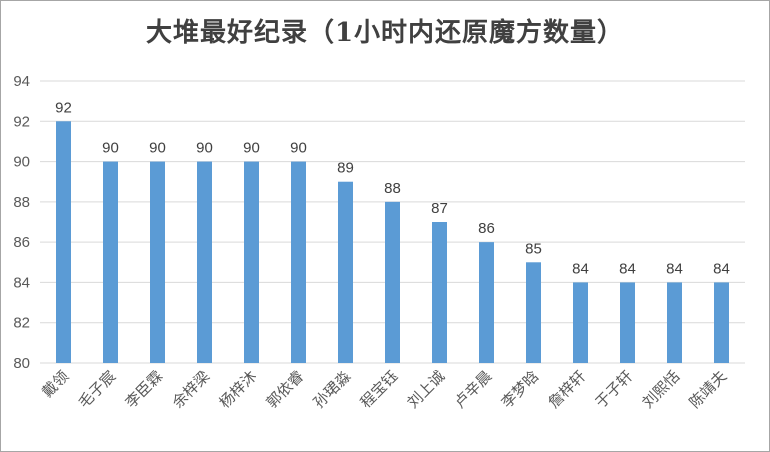  What do you see at coordinates (332, 389) in the screenshot?
I see `x-tick-label: 孙珺淼` at bounding box center [332, 389].